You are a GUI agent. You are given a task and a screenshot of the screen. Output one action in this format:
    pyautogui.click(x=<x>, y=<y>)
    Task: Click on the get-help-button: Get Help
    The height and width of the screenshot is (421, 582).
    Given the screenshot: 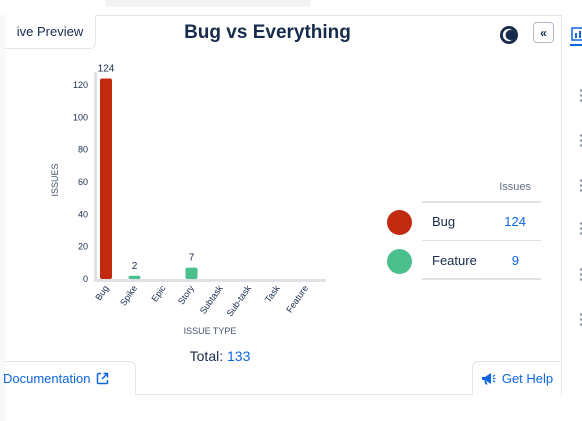 What is the action you would take?
    pyautogui.click(x=516, y=378)
    